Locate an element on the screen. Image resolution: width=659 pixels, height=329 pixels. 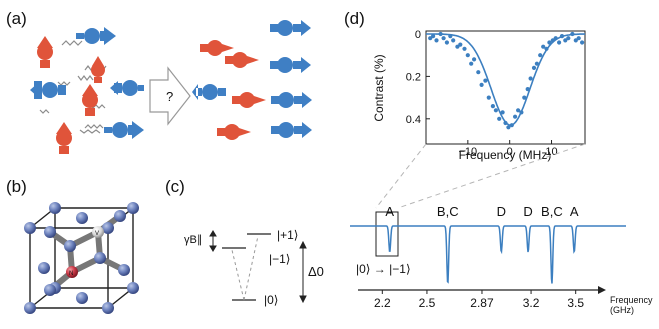
panel-d-label: (d) is located at coordinates (354, 18).